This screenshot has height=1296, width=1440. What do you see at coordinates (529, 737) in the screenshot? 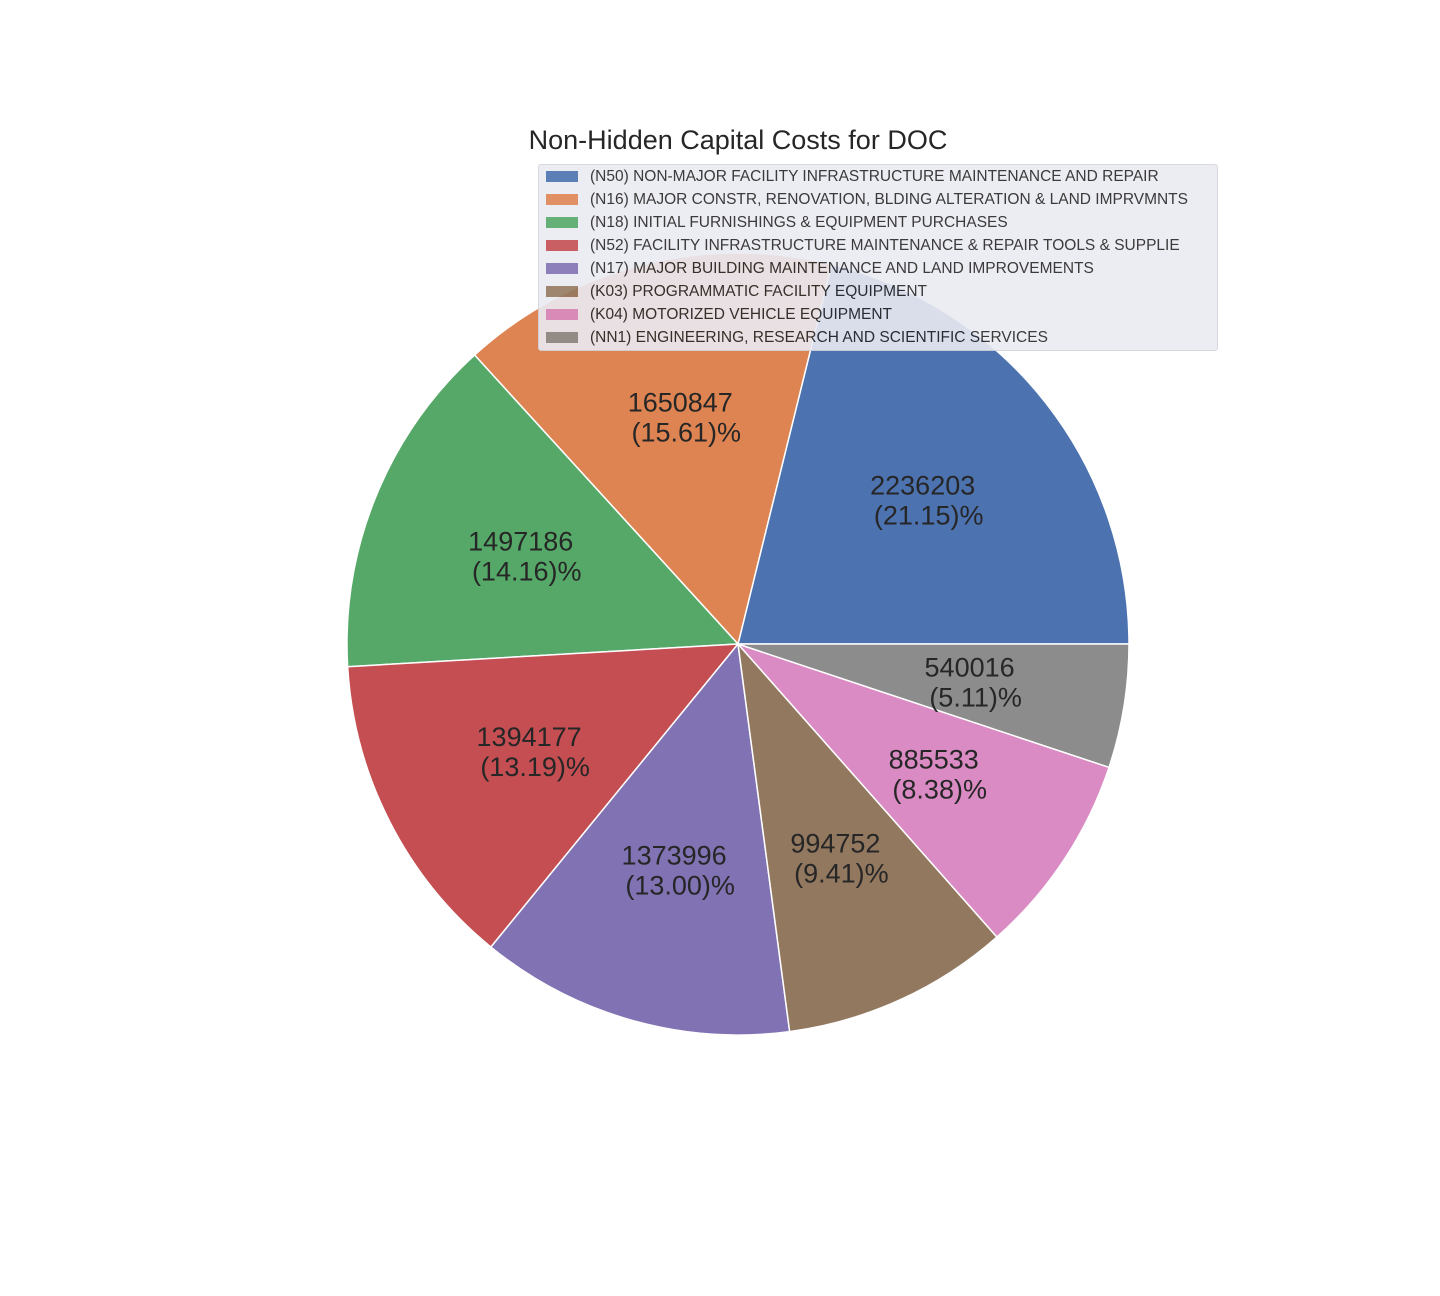
I see `slice-value-label: 1394177` at bounding box center [529, 737].